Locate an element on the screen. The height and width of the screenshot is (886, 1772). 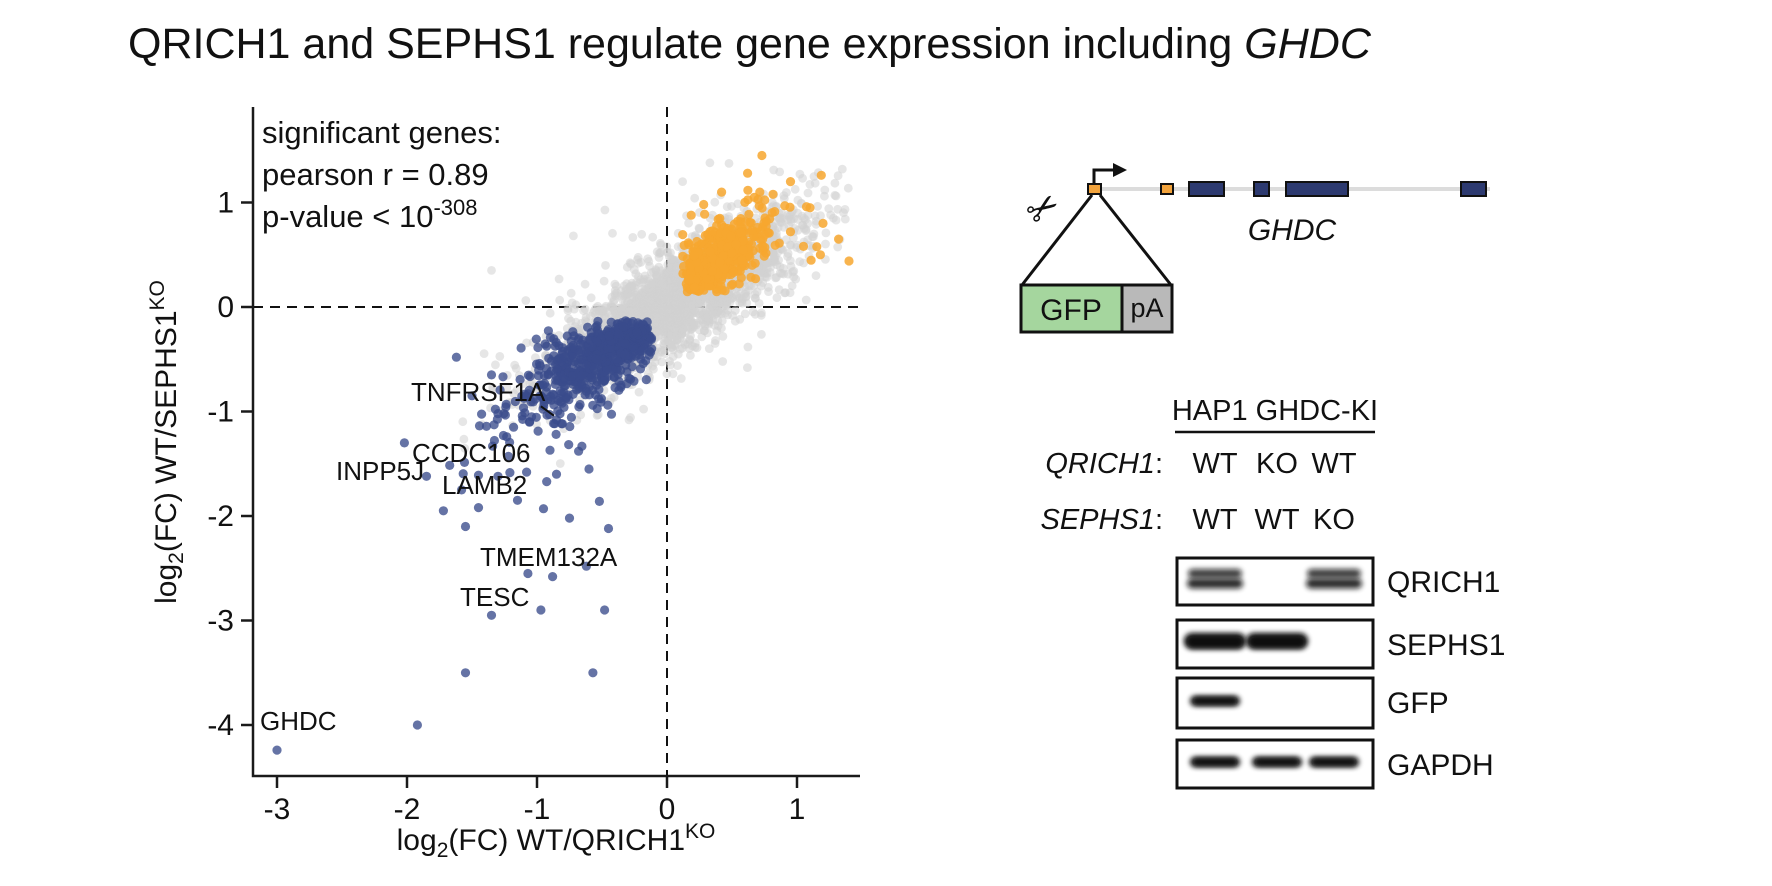
gfp-box is located at coordinates (1071, 308).